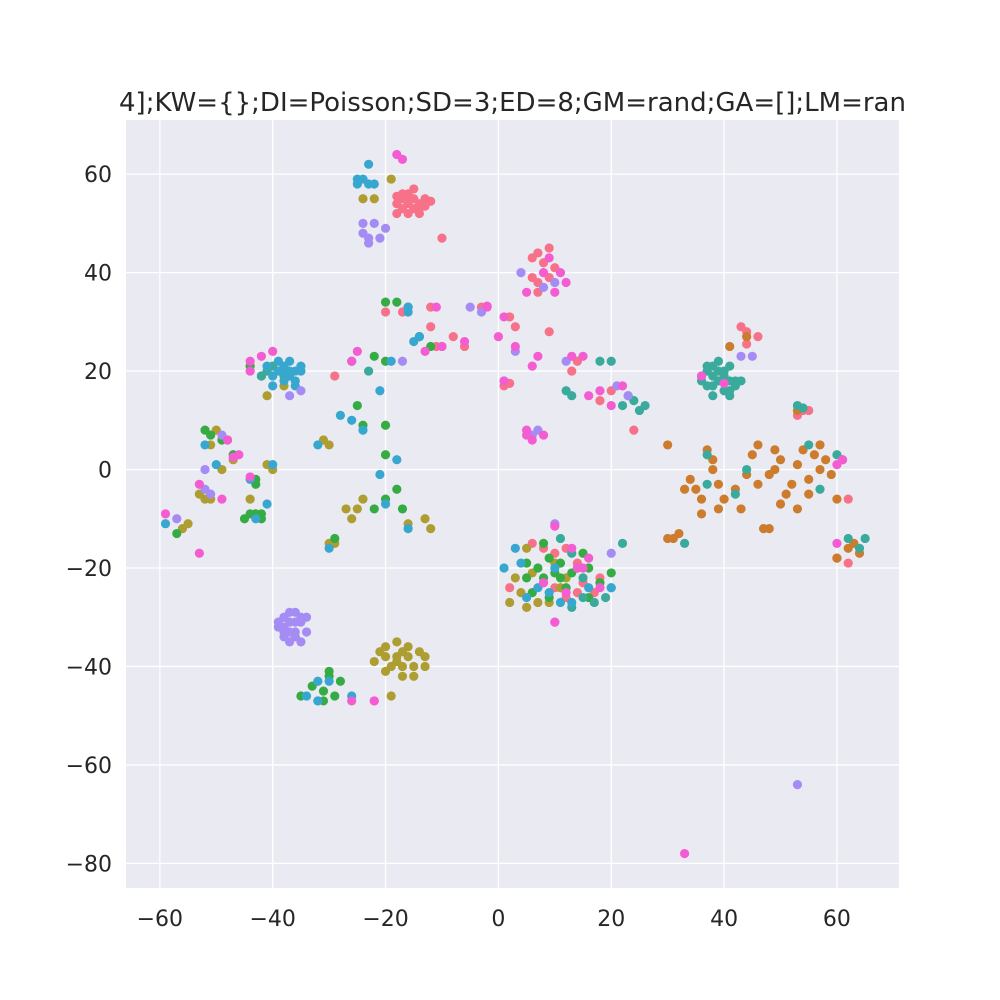 The image size is (1000, 1000). I want to click on x-tick-label: 40, so click(724, 919).